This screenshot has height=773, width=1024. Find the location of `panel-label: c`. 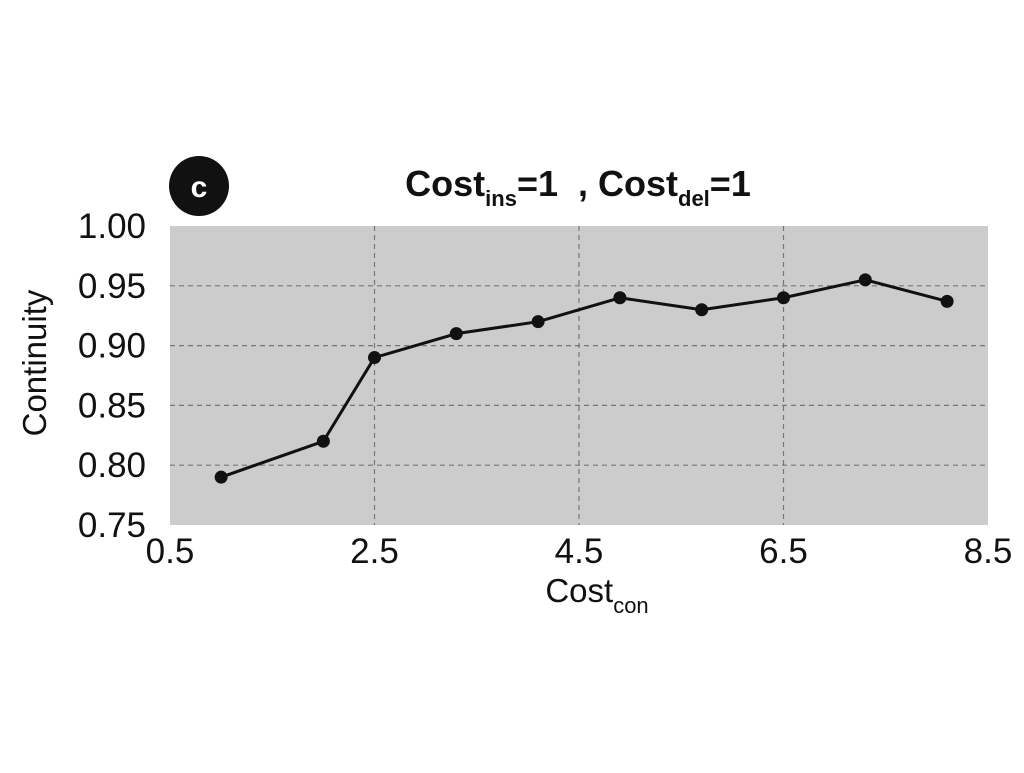

panel-label: c is located at coordinates (199, 187).